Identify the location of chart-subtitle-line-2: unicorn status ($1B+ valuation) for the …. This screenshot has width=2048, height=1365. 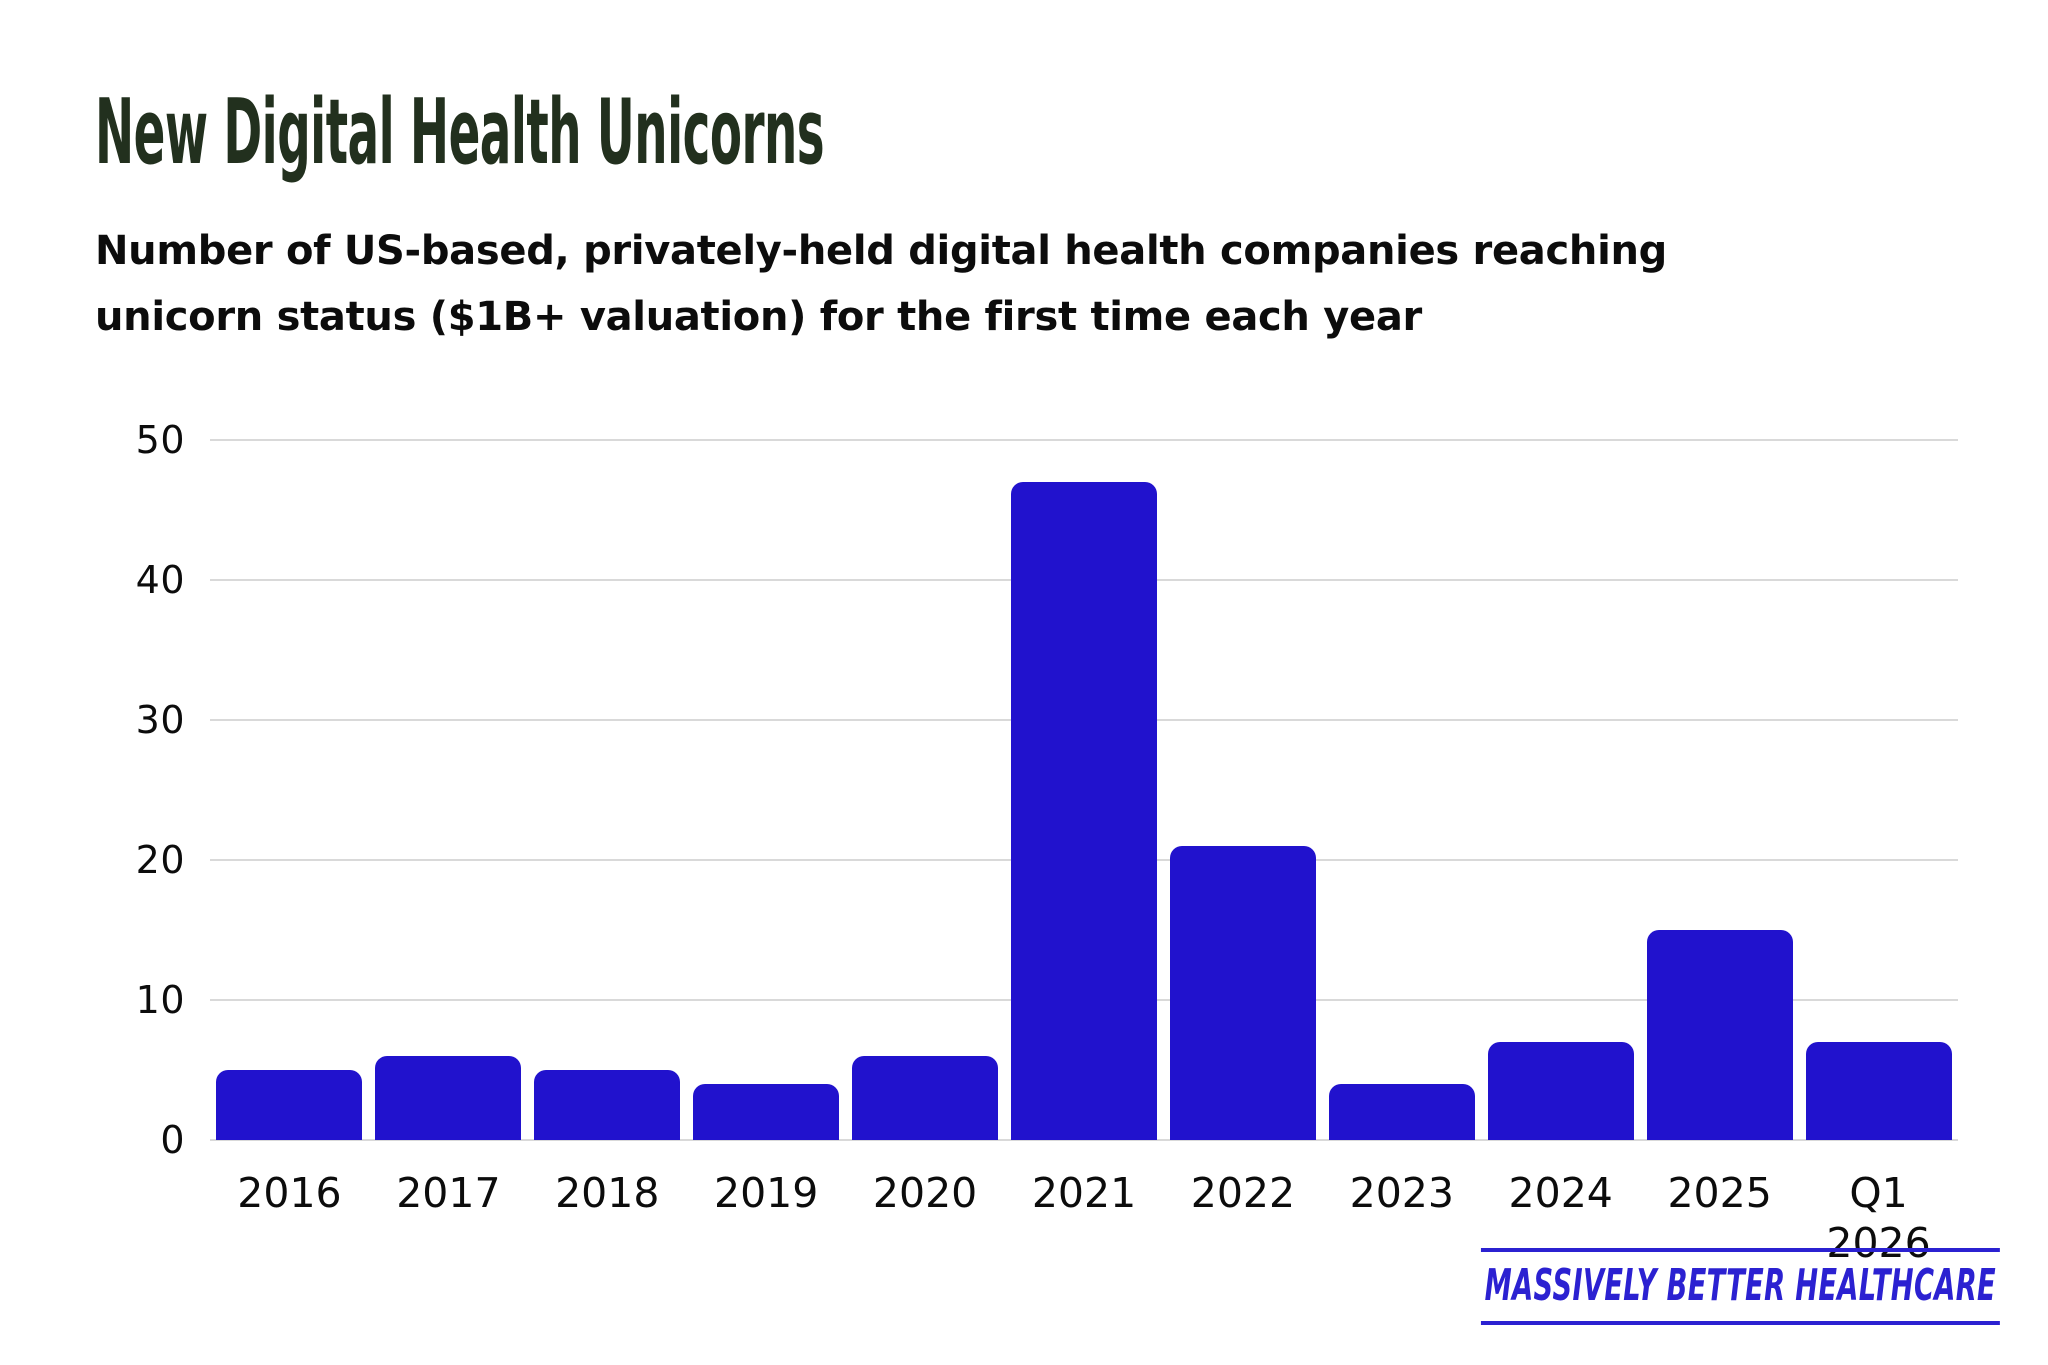
(758, 317).